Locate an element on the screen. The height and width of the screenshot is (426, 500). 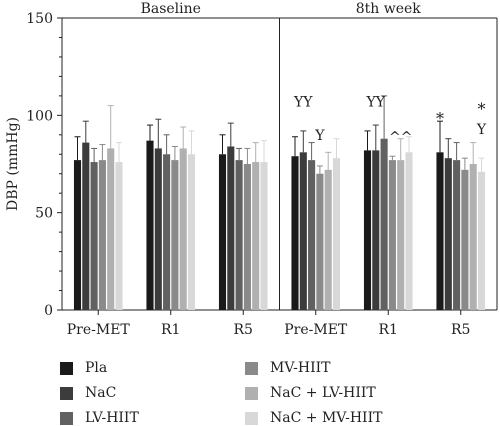
legend-item: MV-HIIT is located at coordinates (288, 368).